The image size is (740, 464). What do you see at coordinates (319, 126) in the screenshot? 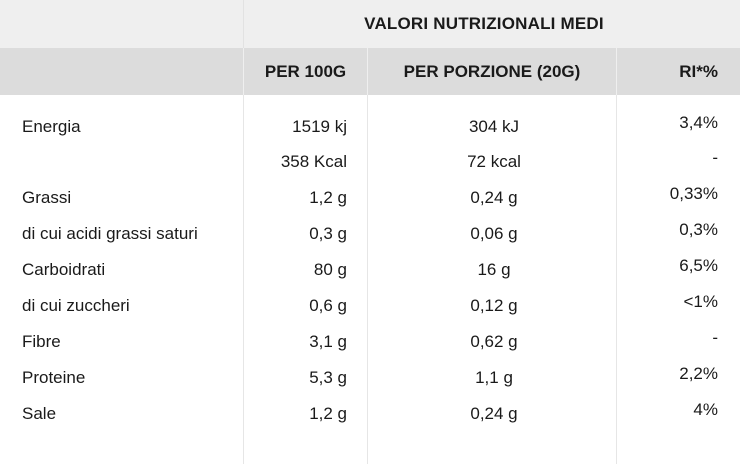
I see `value-per100: 1519 kj` at bounding box center [319, 126].